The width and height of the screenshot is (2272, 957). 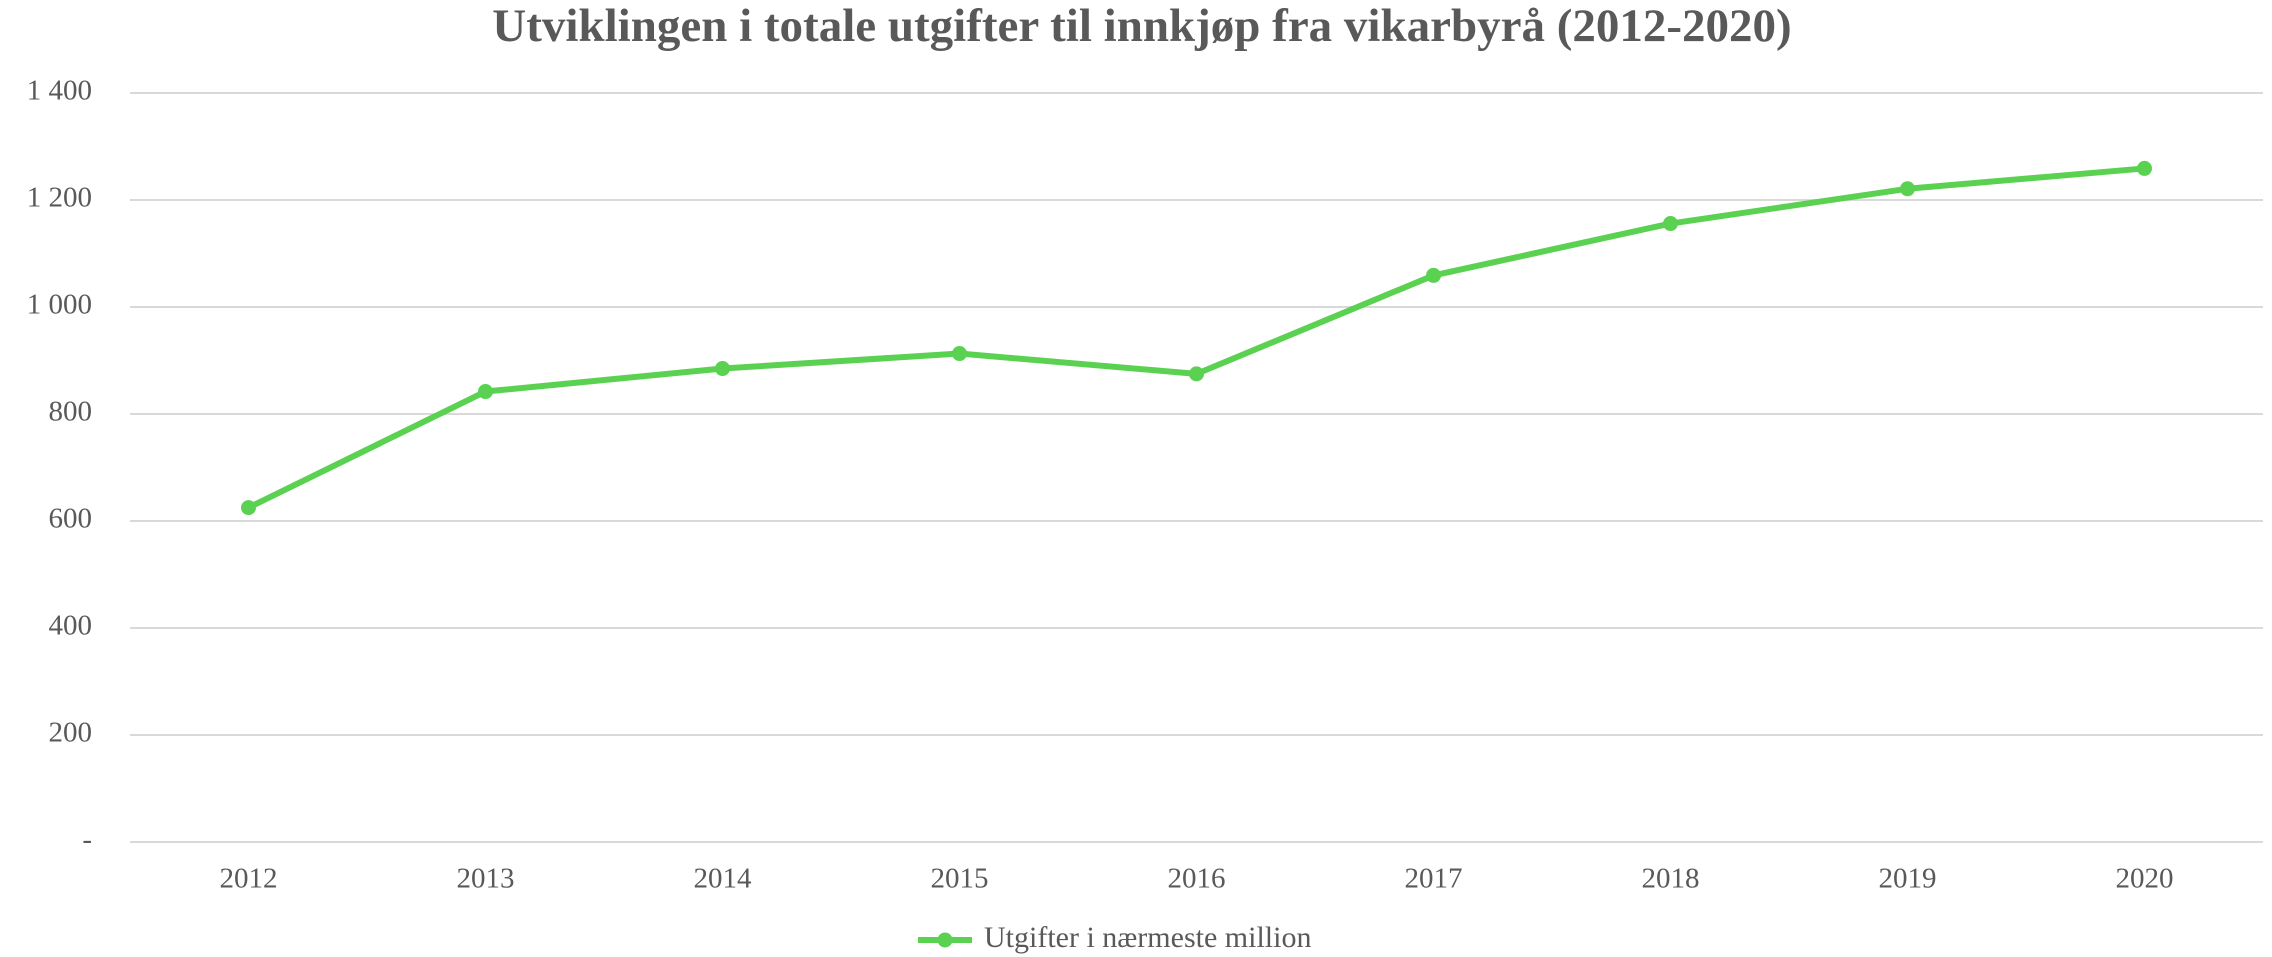 I want to click on legend-marker, so click(x=945, y=940).